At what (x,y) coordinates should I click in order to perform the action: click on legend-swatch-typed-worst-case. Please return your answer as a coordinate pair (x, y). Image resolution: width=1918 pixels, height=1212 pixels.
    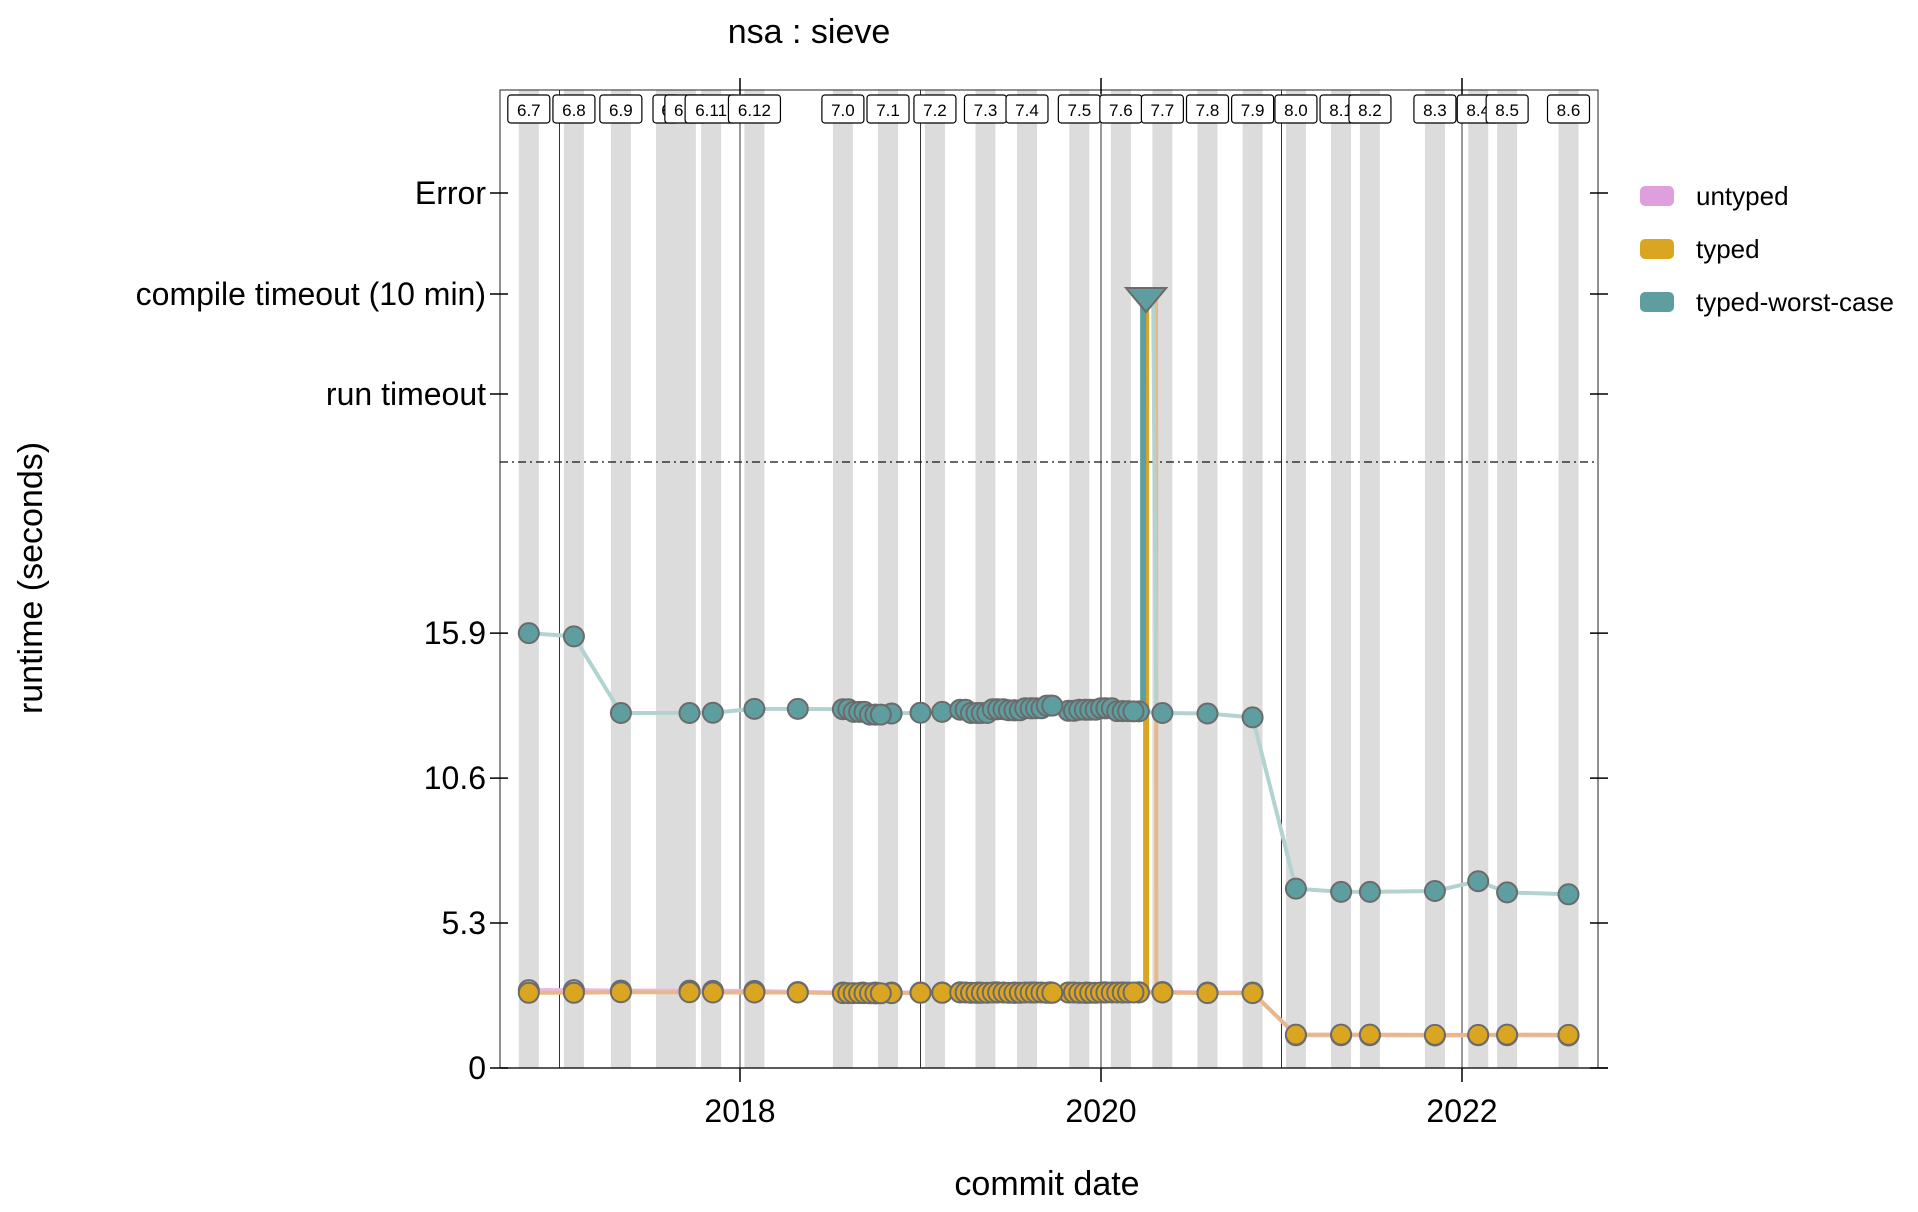
    Looking at the image, I should click on (1657, 302).